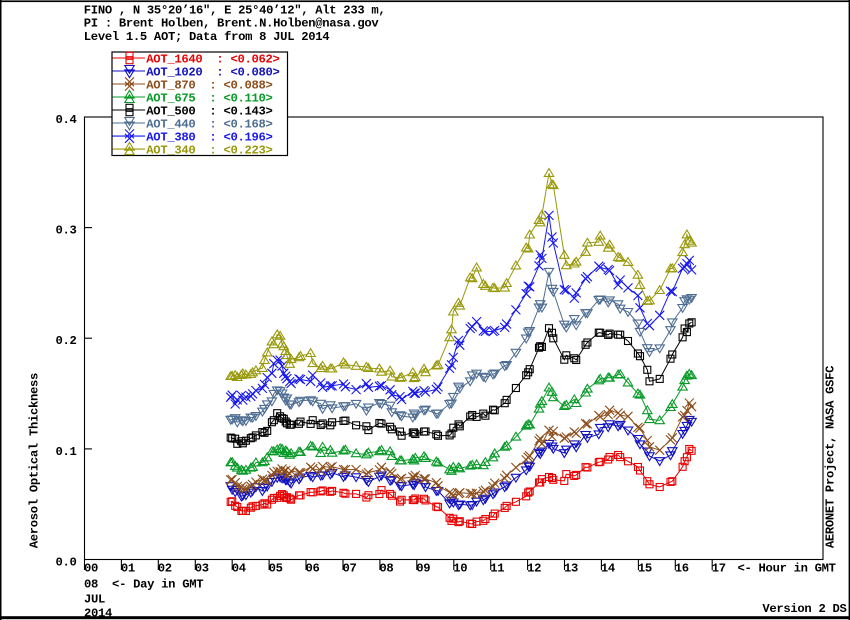  Describe the element at coordinates (165, 568) in the screenshot. I see `svg-text: 02` at that location.